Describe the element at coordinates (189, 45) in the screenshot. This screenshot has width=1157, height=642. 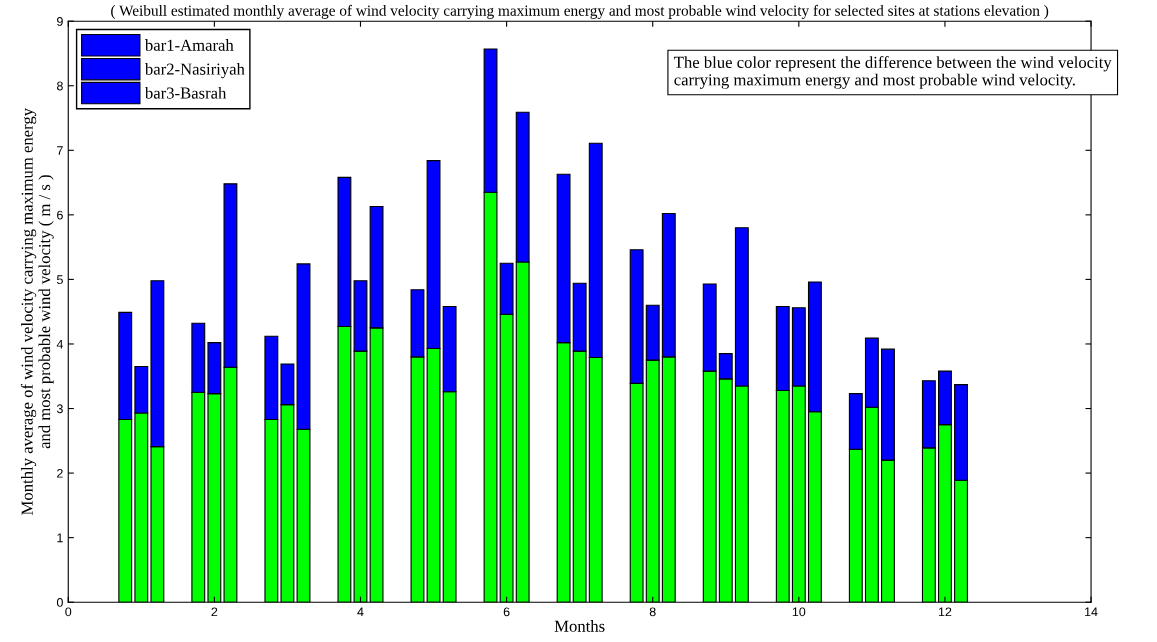
I see `legend-label: bar1-Amarah` at that location.